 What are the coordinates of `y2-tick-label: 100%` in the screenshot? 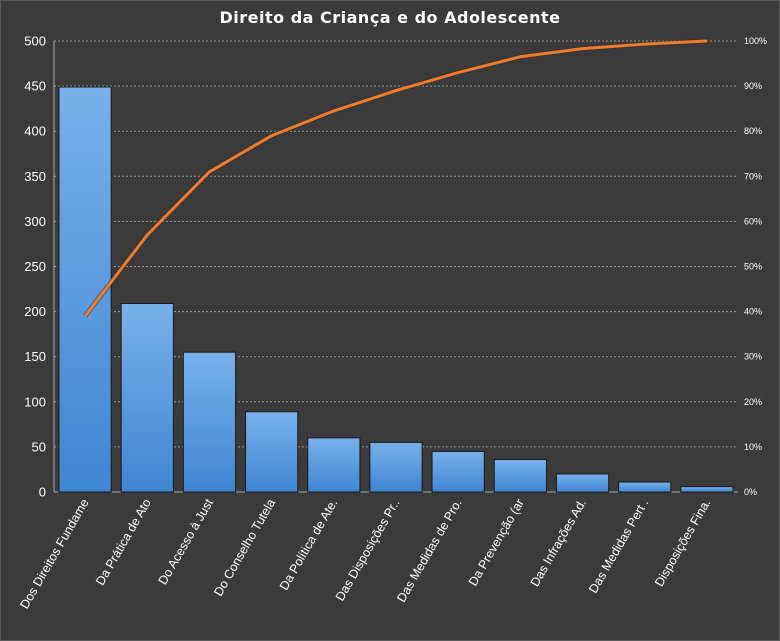 It's located at (755, 41).